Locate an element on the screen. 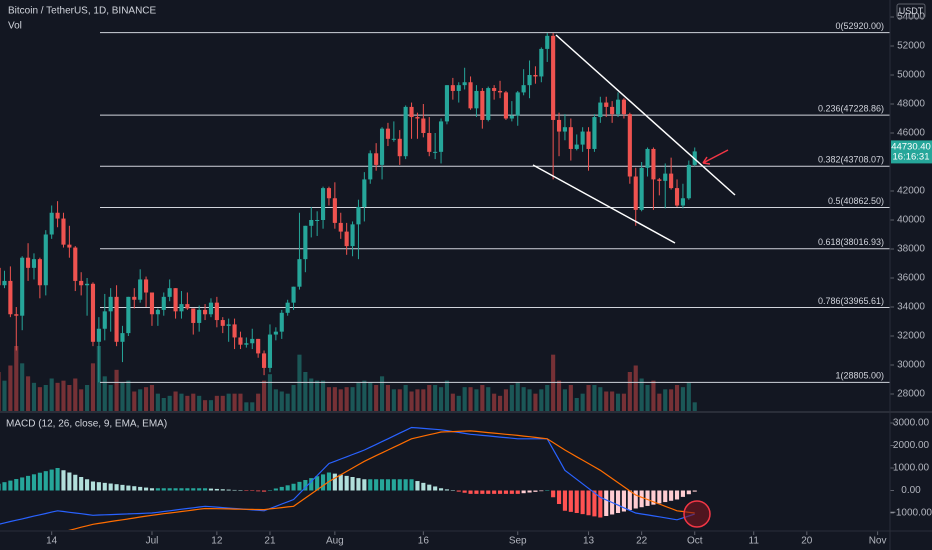 The width and height of the screenshot is (932, 550). x-tick-label: Nov is located at coordinates (878, 541).